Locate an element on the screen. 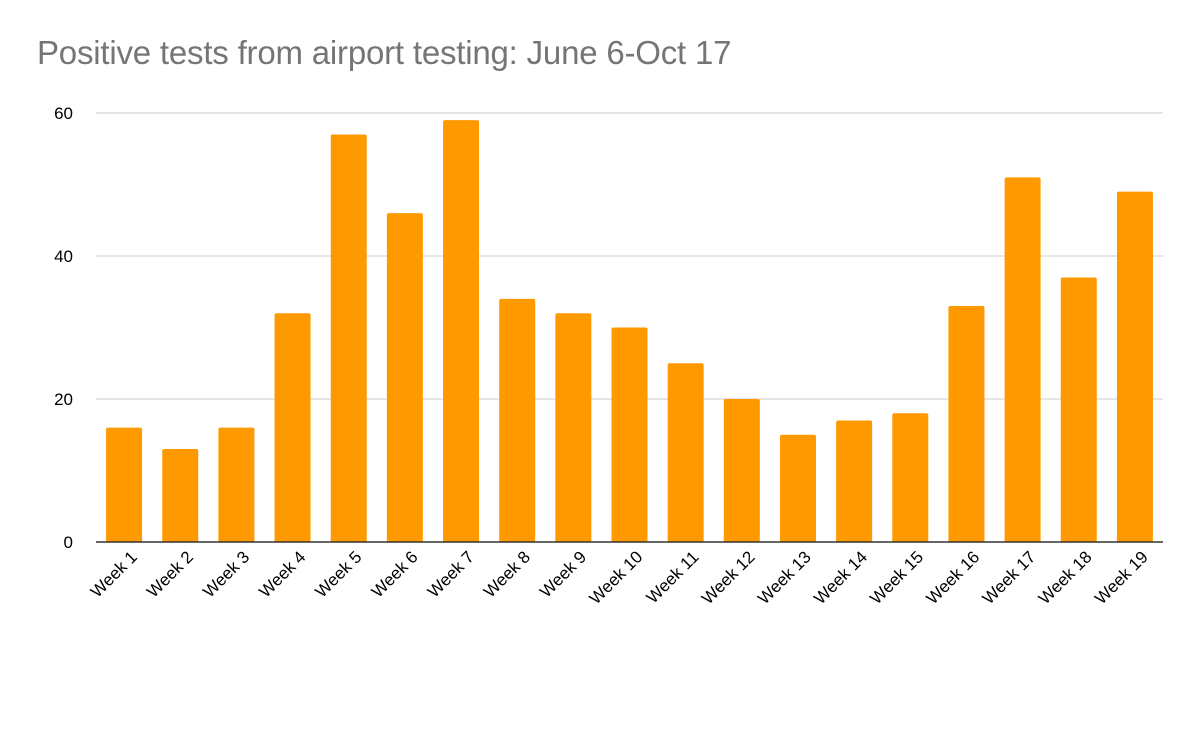 The image size is (1200, 742). y-tick-label: 20 is located at coordinates (63, 399).